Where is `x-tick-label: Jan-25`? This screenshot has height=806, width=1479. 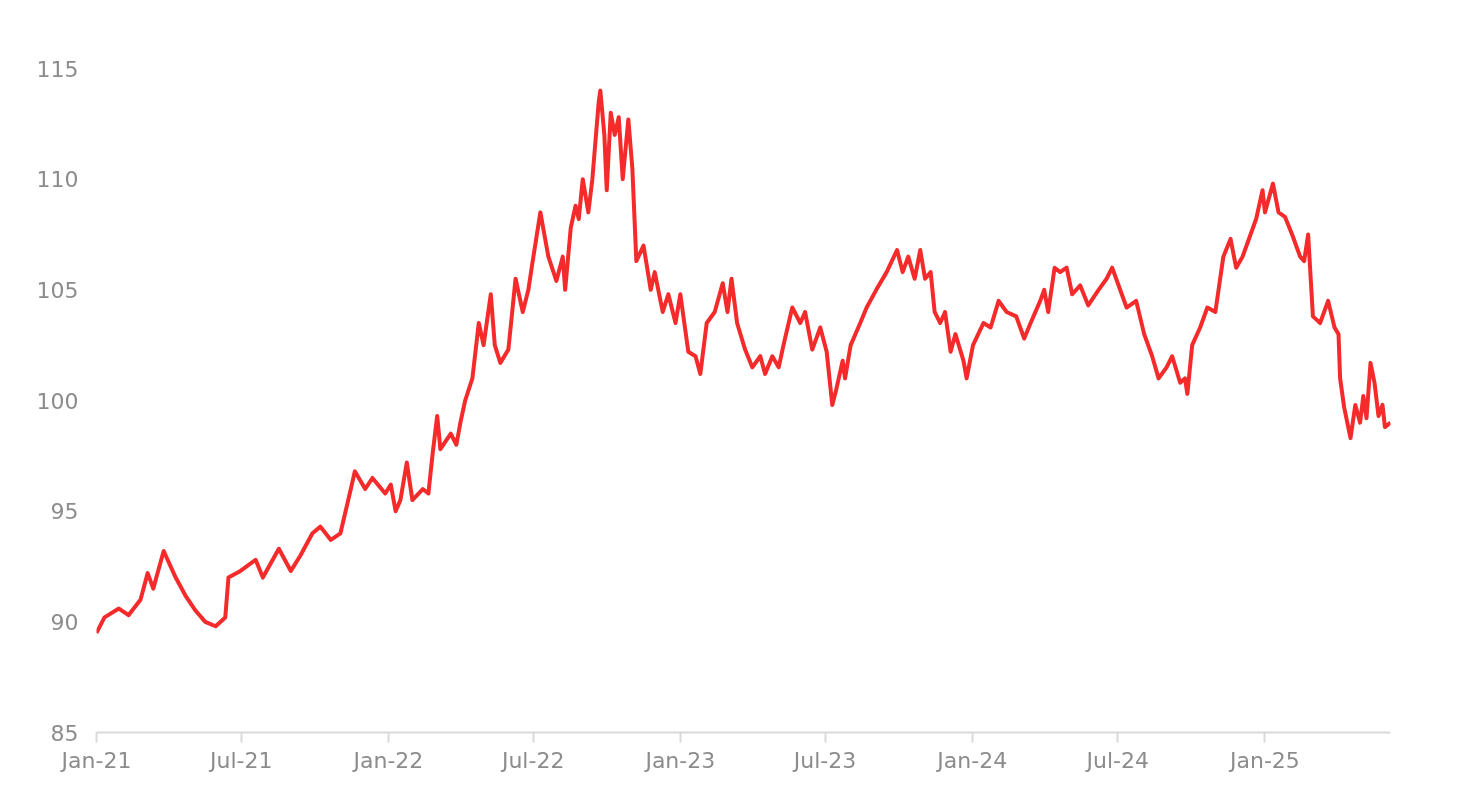
x-tick-label: Jan-25 is located at coordinates (1264, 760).